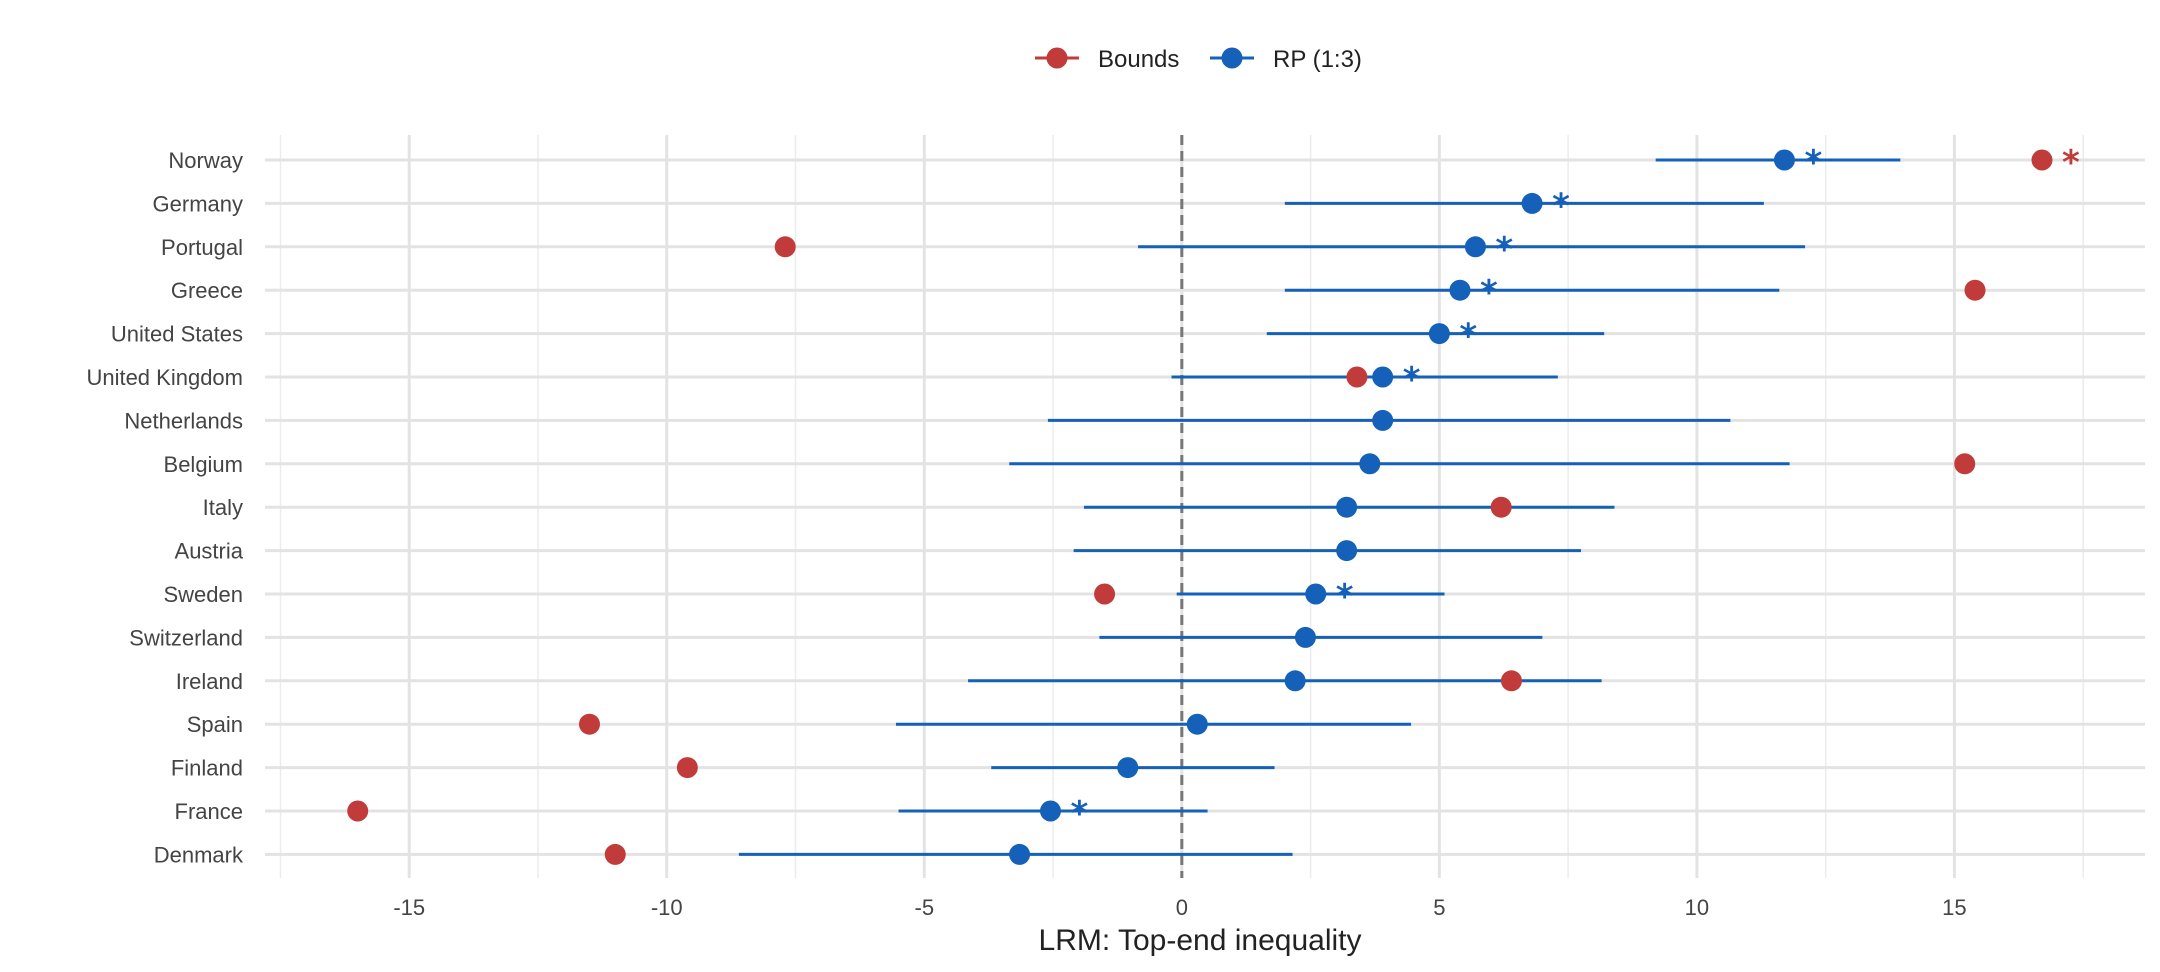 The width and height of the screenshot is (2160, 972). What do you see at coordinates (209, 551) in the screenshot?
I see `y-tick-label: Austria` at bounding box center [209, 551].